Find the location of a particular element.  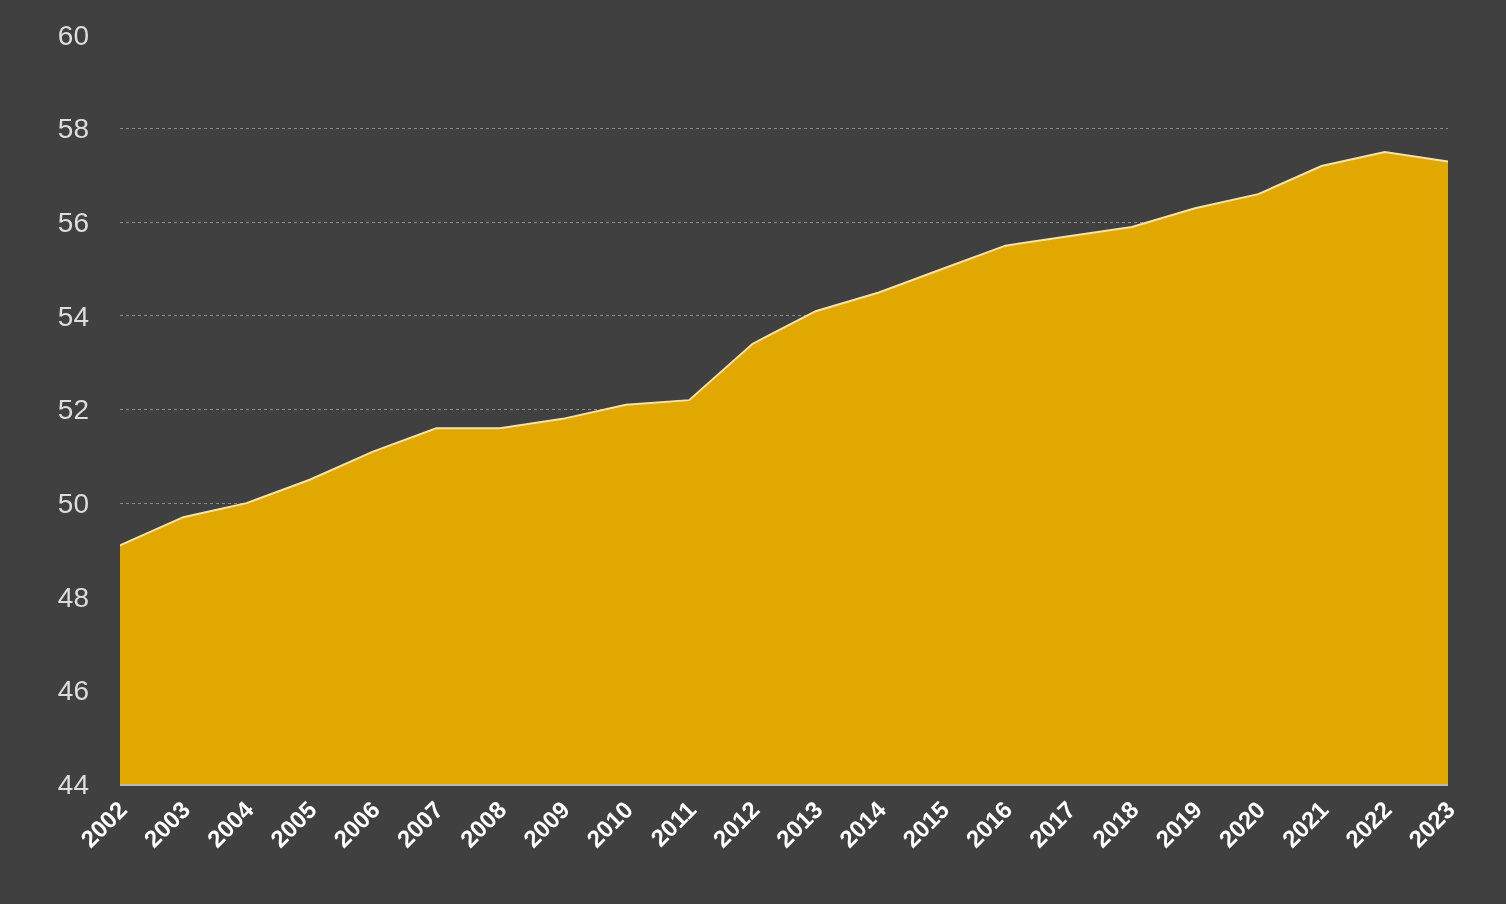

y-tick-label: 46 is located at coordinates (73, 691).